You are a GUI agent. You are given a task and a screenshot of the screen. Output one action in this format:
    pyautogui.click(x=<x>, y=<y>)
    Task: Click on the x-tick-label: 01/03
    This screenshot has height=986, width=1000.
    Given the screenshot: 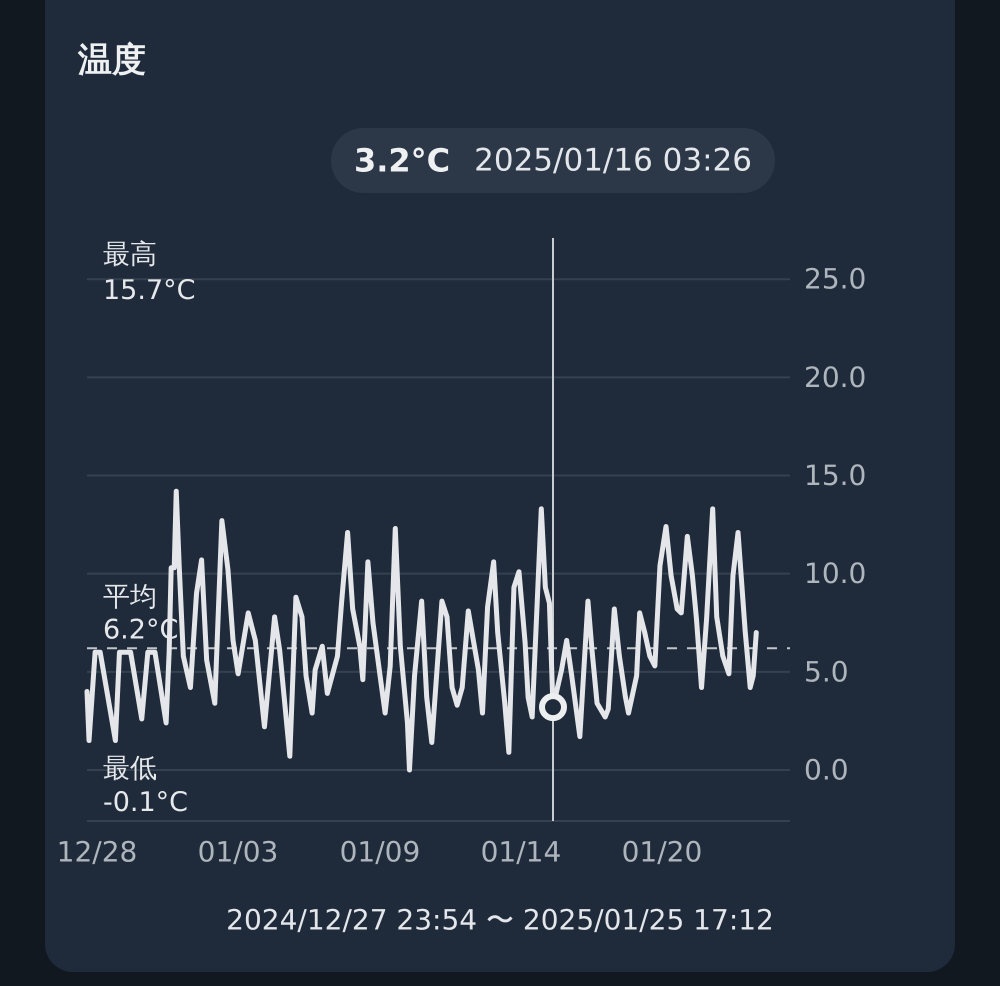 What is the action you would take?
    pyautogui.click(x=238, y=852)
    